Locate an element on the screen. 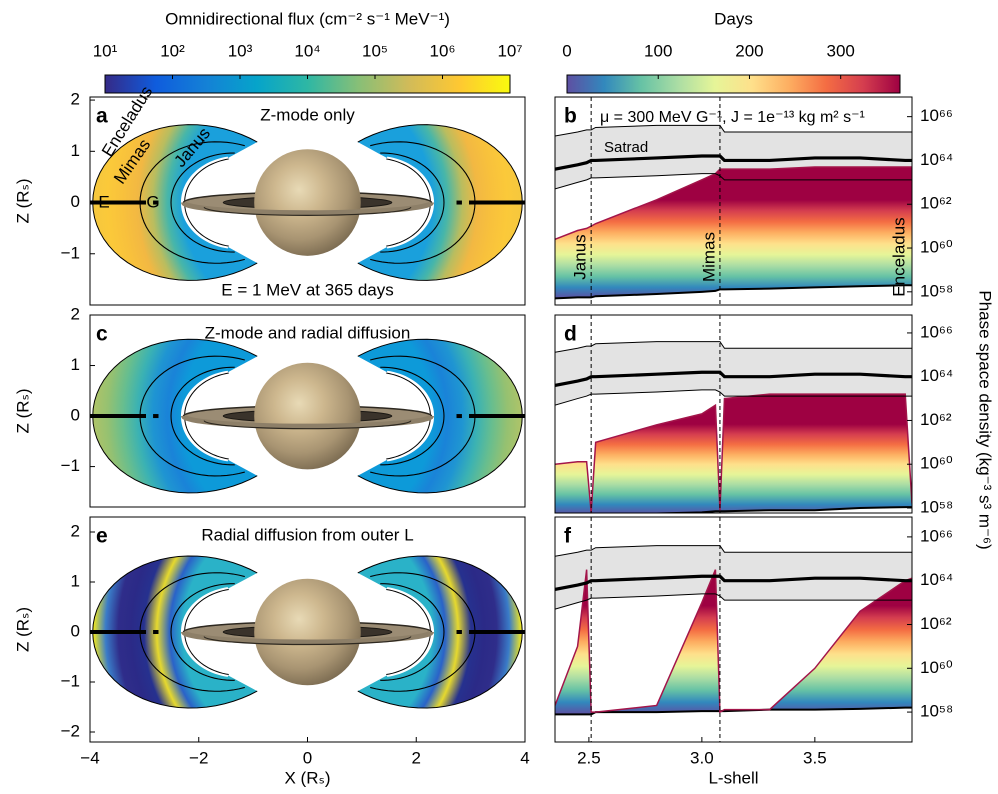 Image resolution: width=998 pixels, height=794 pixels. colorbar-tick-label: 10⁵ is located at coordinates (375, 50).